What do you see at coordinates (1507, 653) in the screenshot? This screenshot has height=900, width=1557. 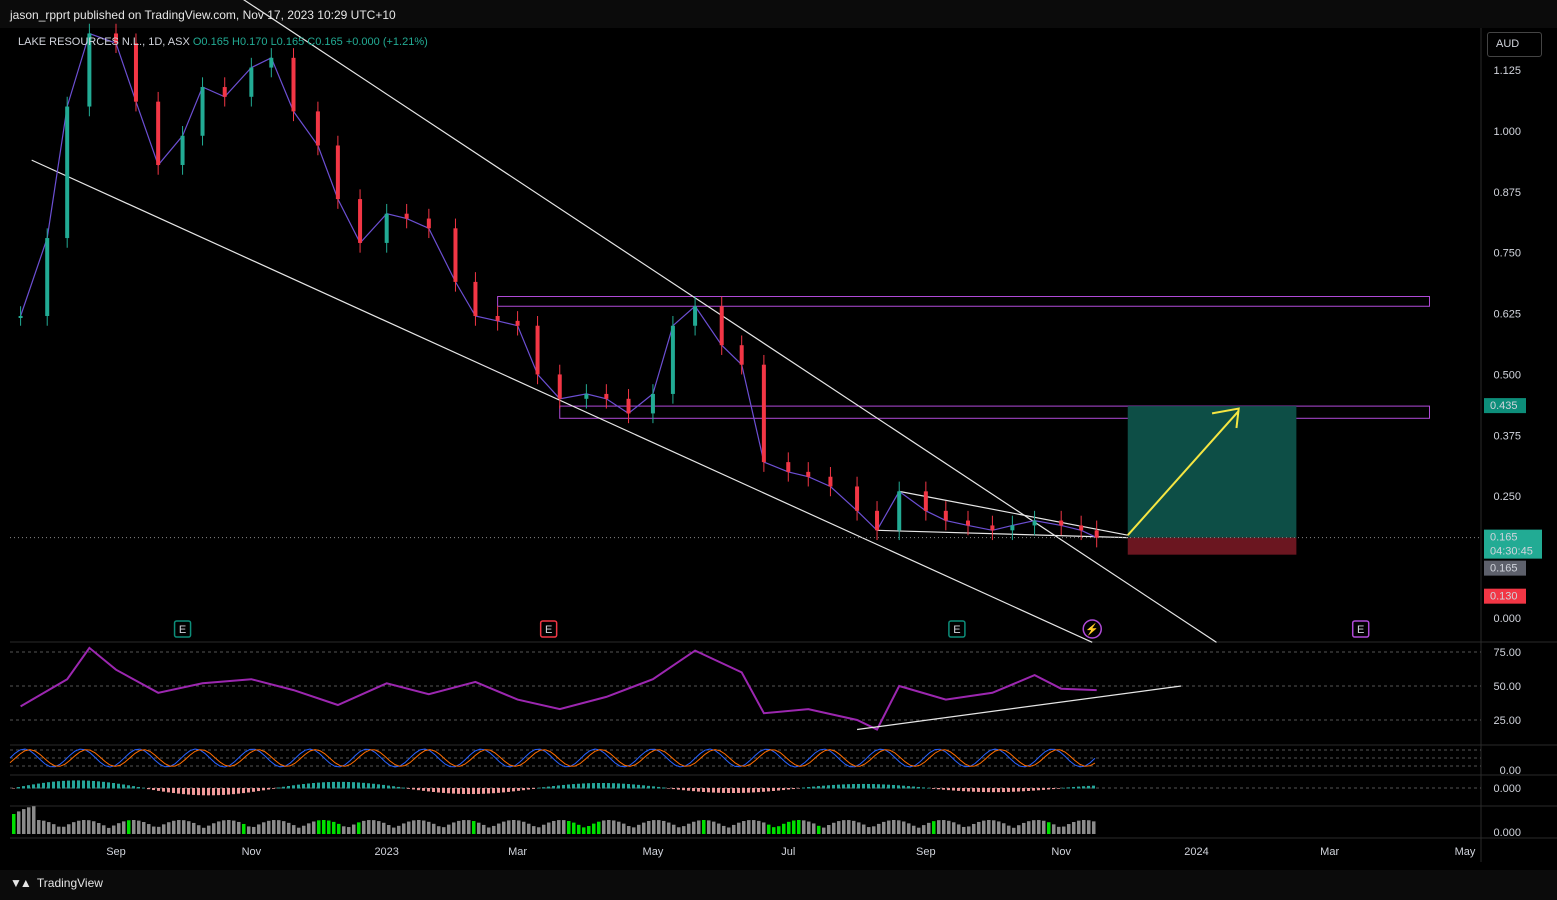 I see `rsi-tick-label: 75.00` at bounding box center [1507, 653].